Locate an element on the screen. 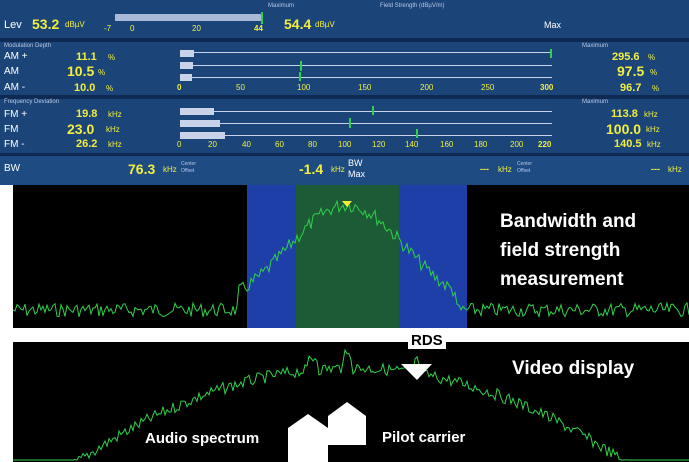 This screenshot has height=462, width=689. am-label: AM is located at coordinates (11, 71).